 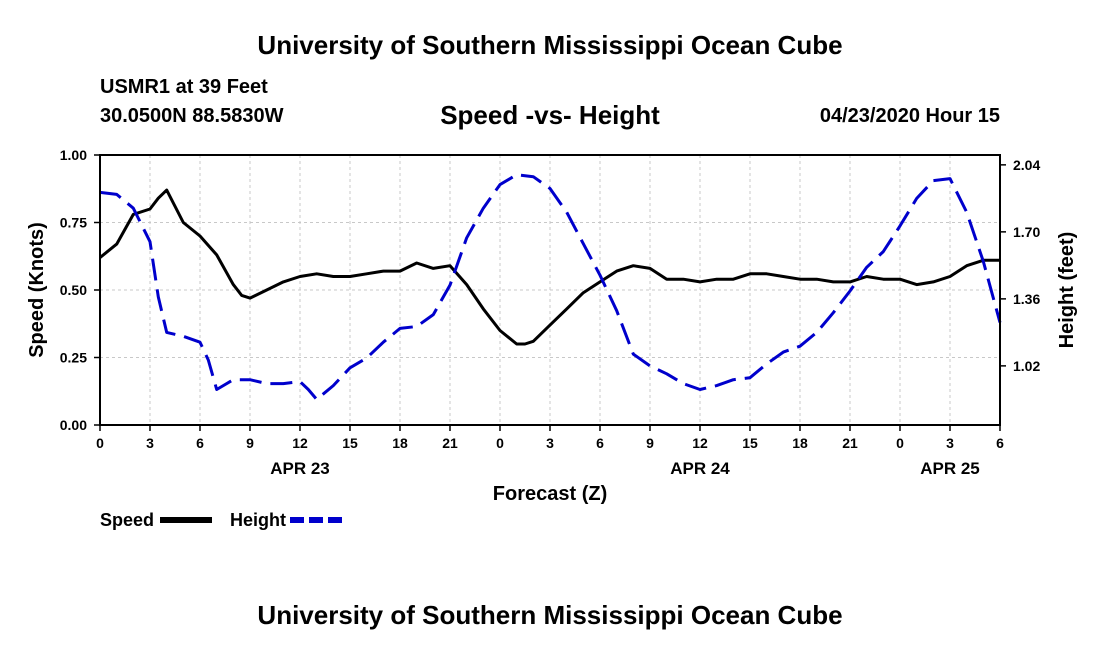 I want to click on y-axis-label-right: Height (feet), so click(x=1067, y=290).